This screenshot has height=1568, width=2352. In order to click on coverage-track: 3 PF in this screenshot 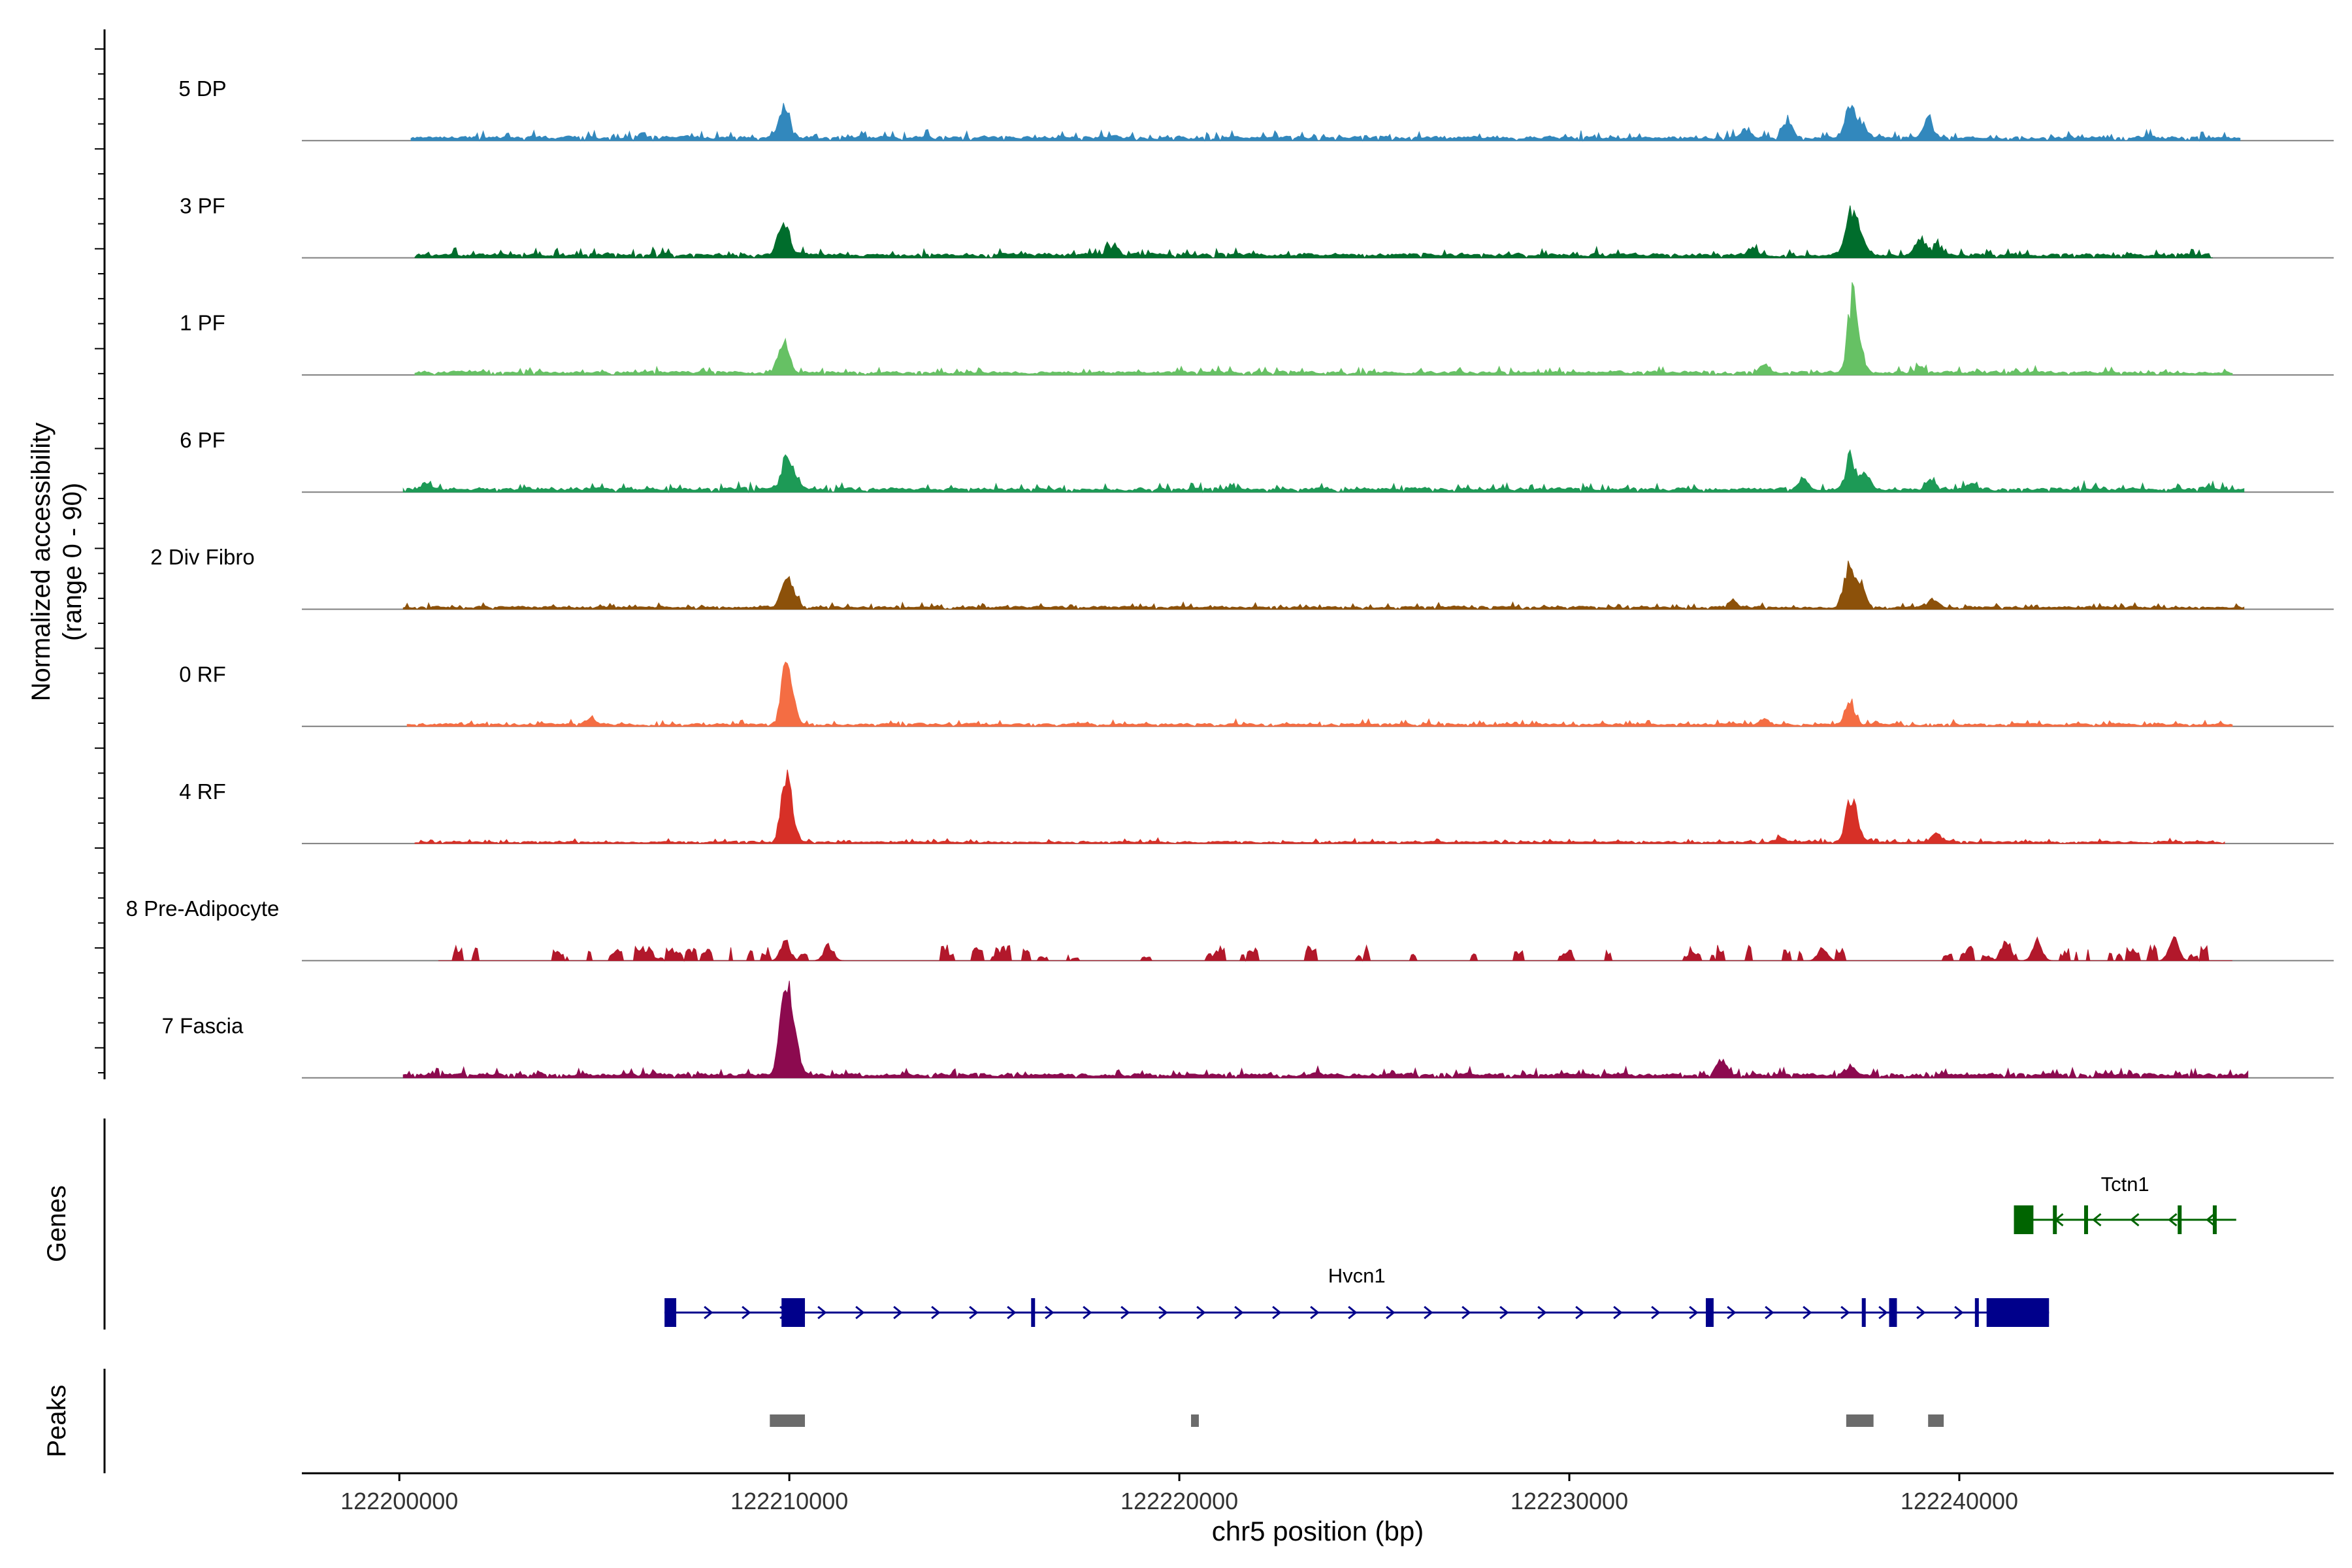, I will do `click(1257, 226)`.